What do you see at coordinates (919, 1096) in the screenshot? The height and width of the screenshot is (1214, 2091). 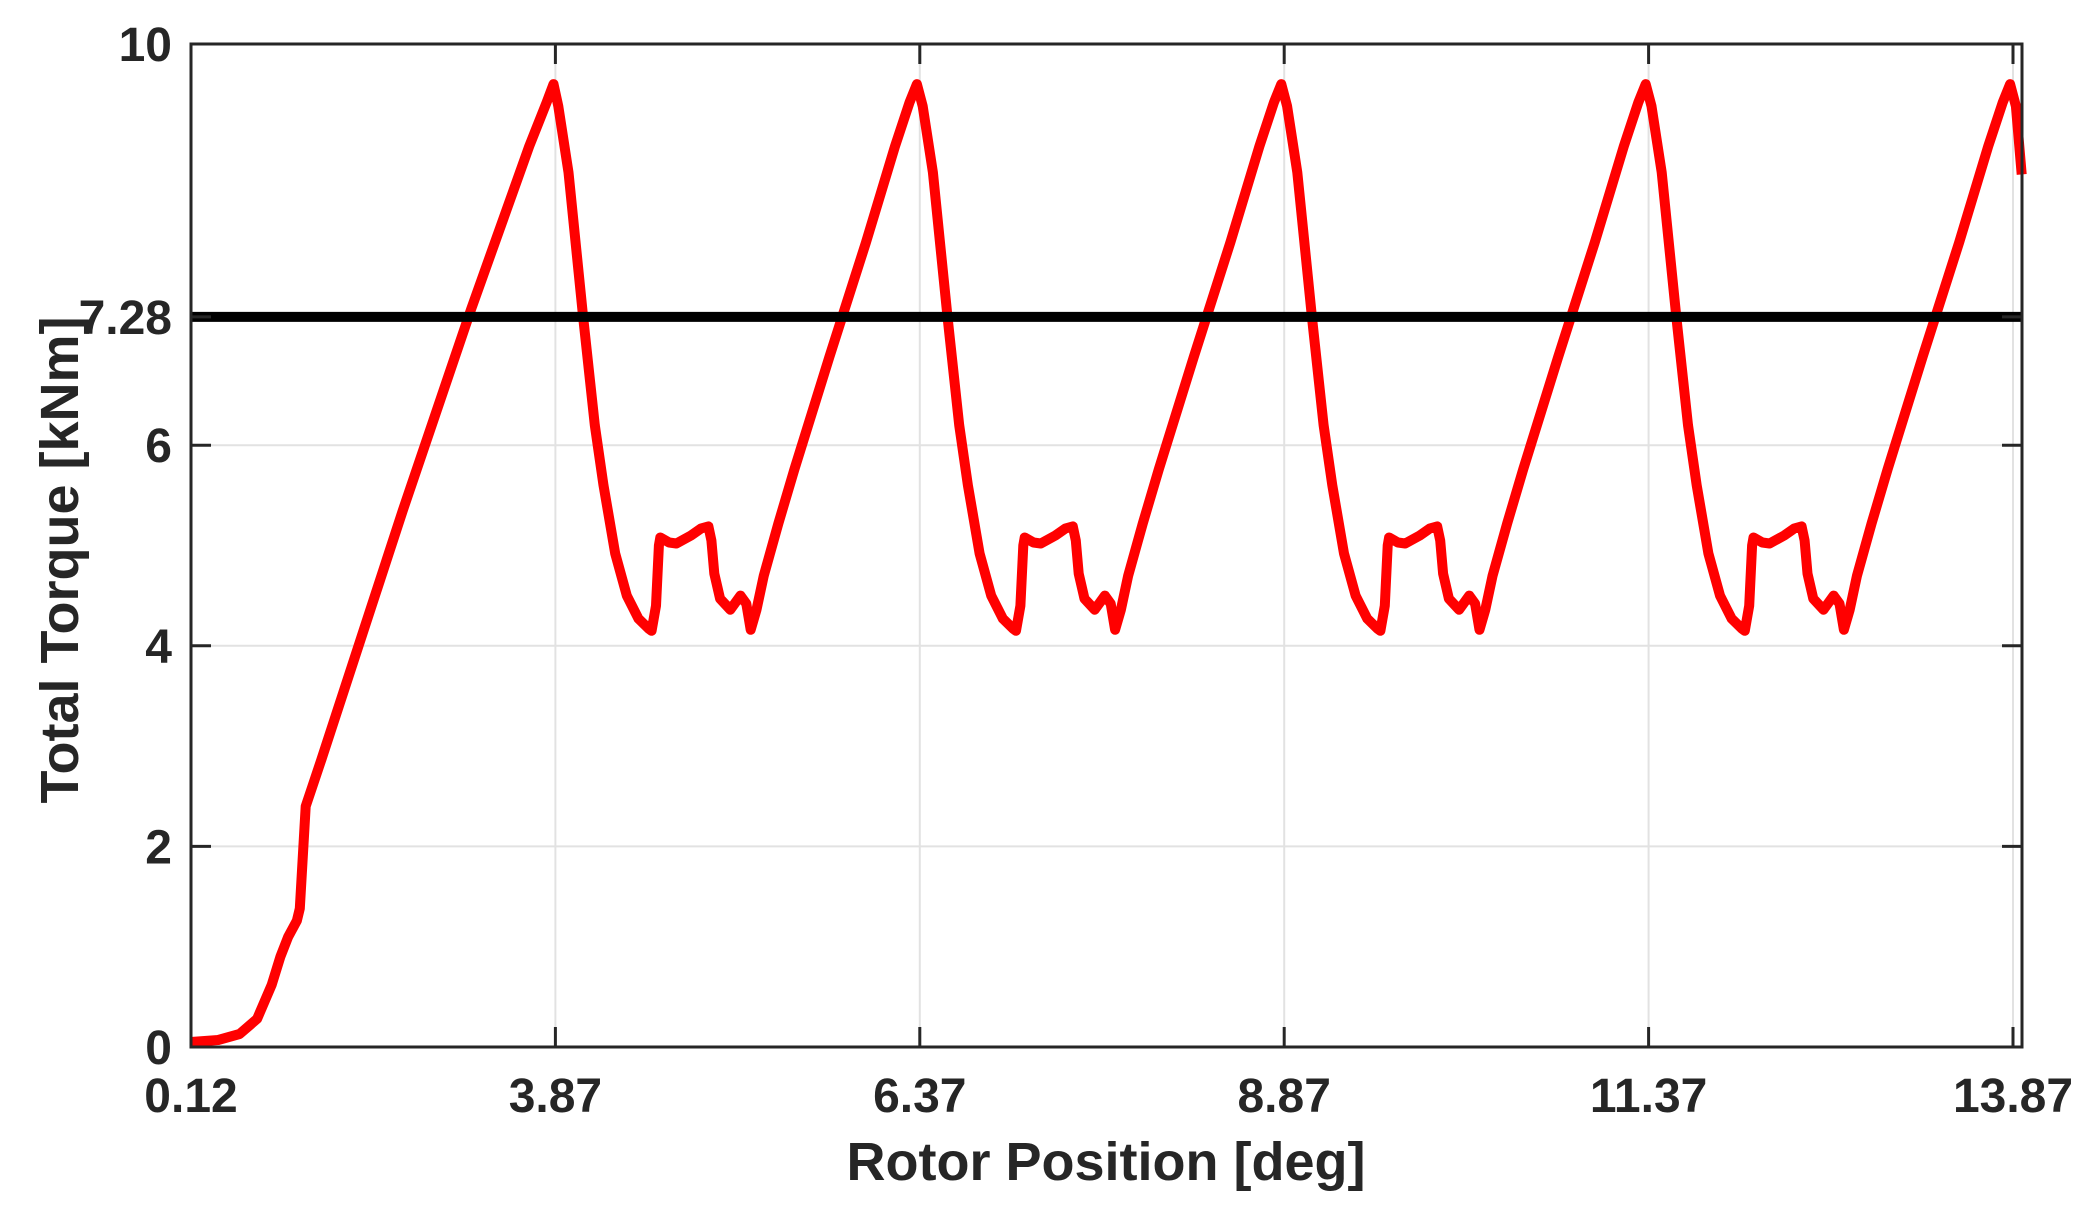 I see `x-tick-label: 6.37` at bounding box center [919, 1096].